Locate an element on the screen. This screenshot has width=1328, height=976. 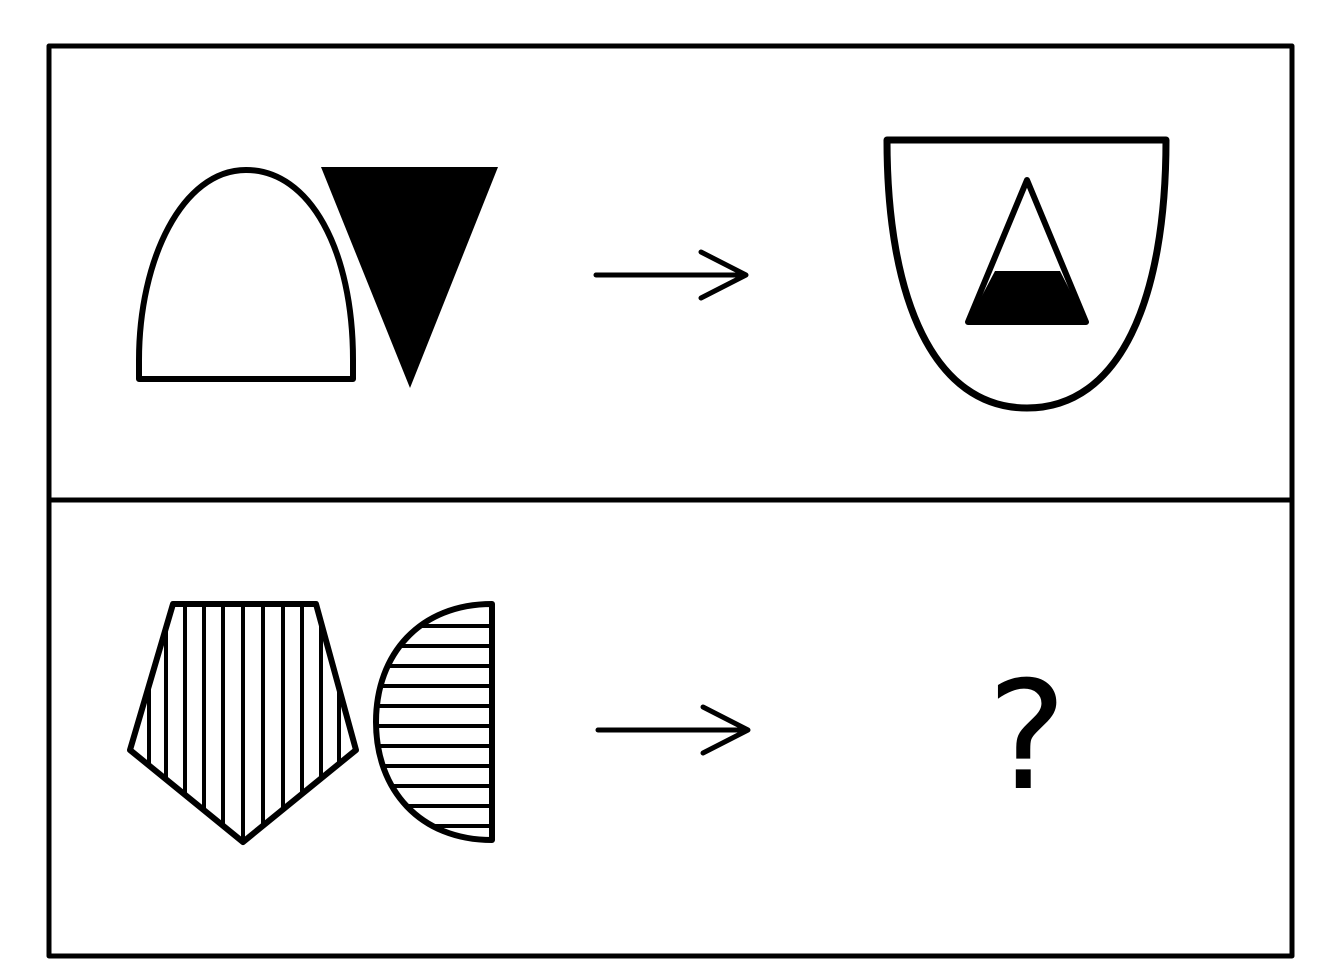
pentagon-outline is located at coordinates (243, 723).